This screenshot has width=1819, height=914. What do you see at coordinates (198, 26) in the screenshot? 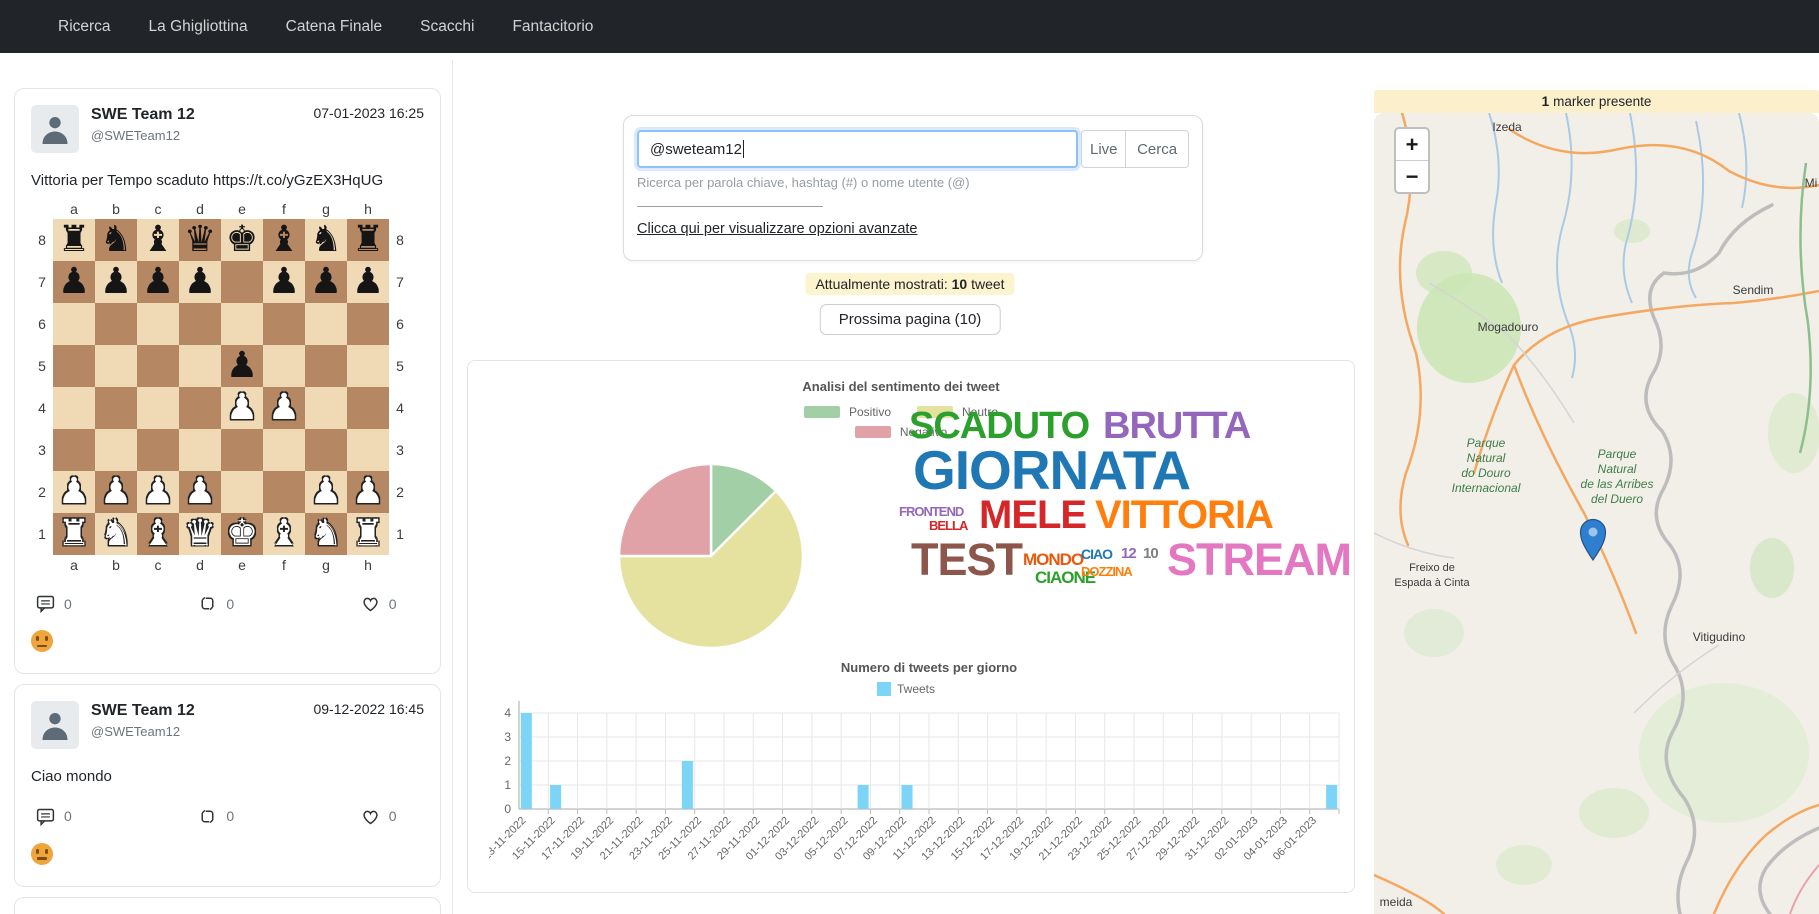
I see `nav-item-la-ghigliottina: La Ghigliottina` at bounding box center [198, 26].